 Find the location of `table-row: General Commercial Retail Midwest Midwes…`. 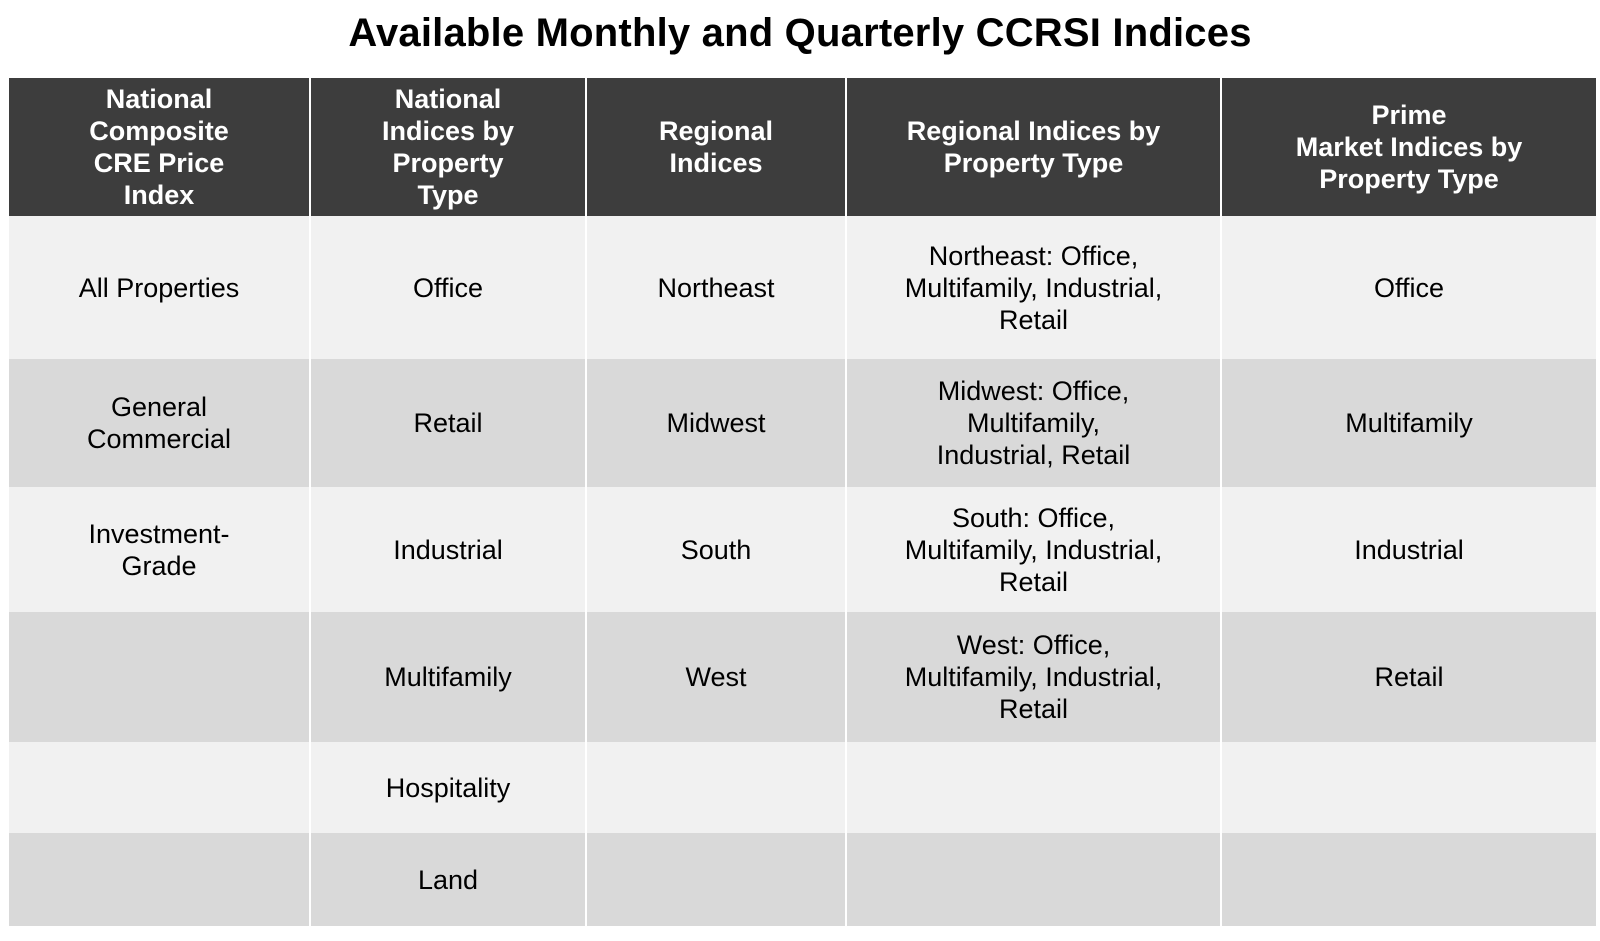

table-row: General Commercial Retail Midwest Midwes… is located at coordinates (802, 423).